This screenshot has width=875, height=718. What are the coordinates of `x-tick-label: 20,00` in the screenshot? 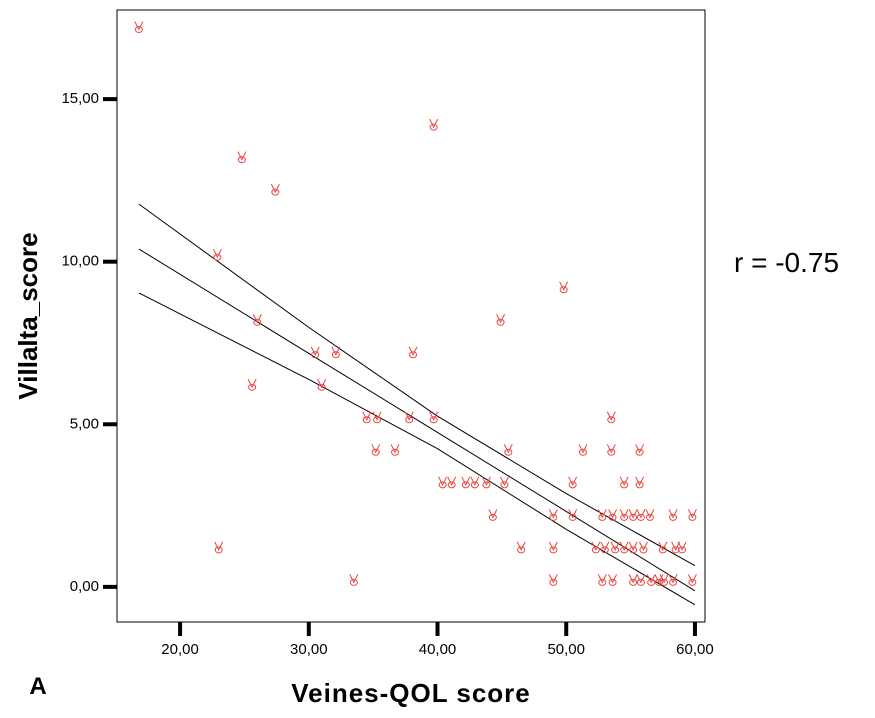 It's located at (180, 649).